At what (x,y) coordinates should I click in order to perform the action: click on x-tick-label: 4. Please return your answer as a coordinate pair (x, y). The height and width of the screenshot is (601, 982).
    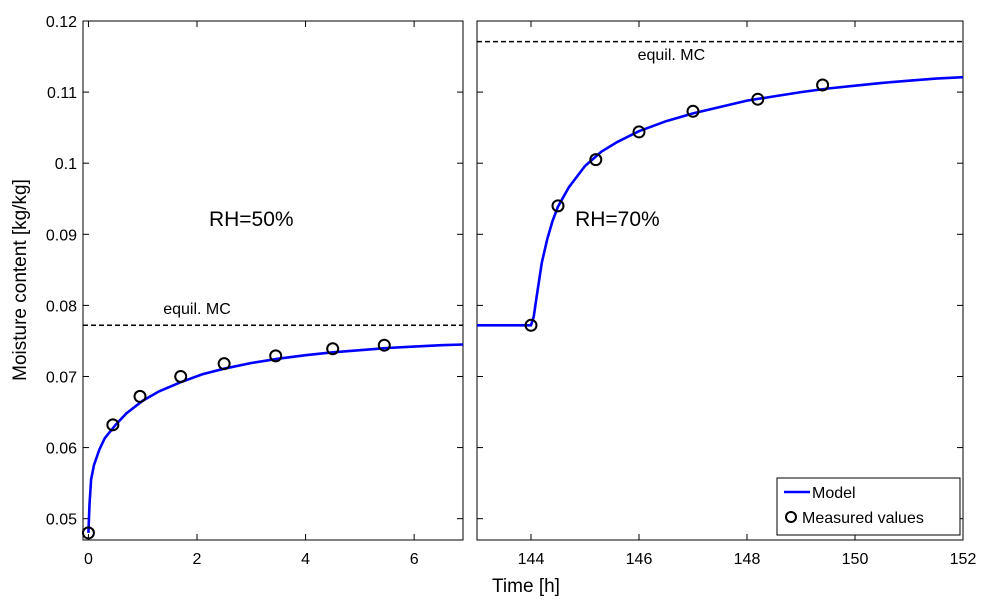
    Looking at the image, I should click on (305, 559).